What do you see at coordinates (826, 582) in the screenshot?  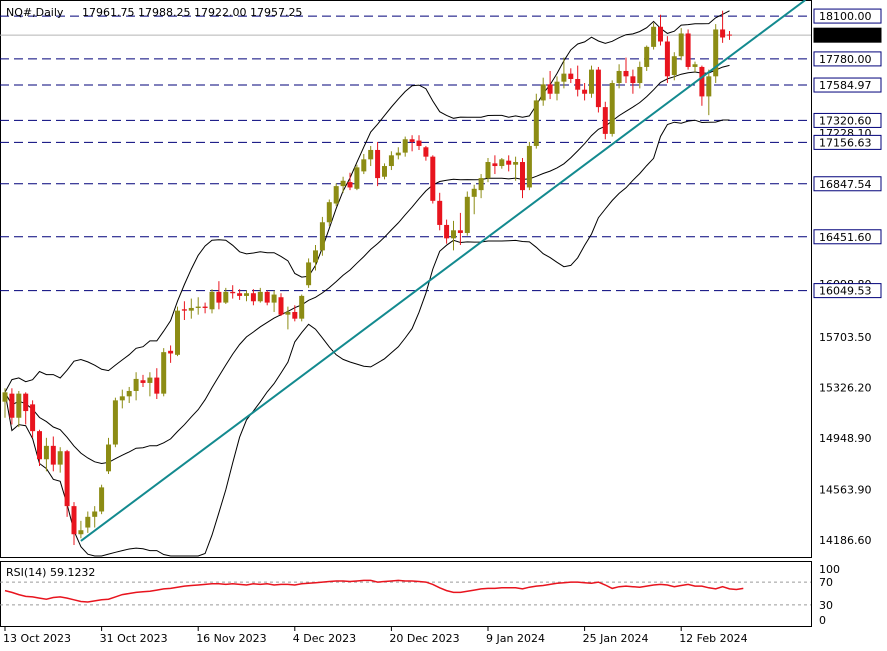 I see `rsi-tick-label: 70` at bounding box center [826, 582].